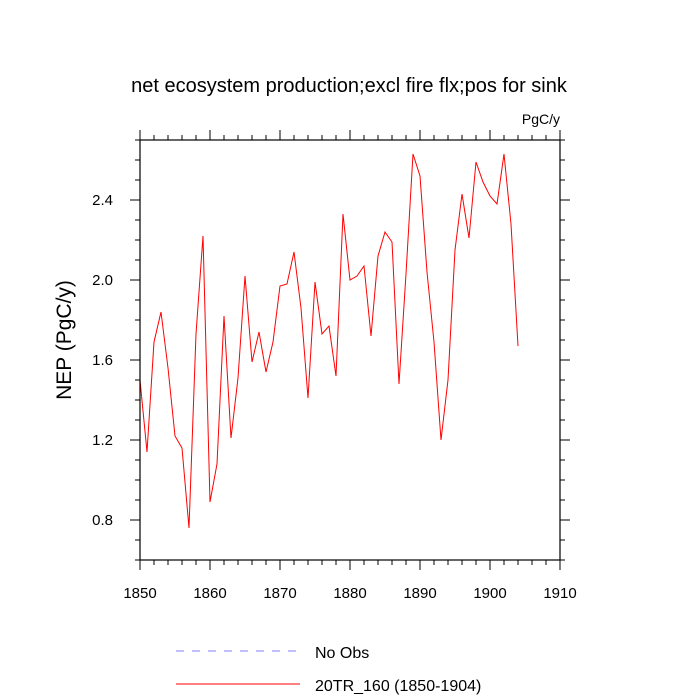 Image resolution: width=700 pixels, height=700 pixels. I want to click on x-tick-labels: 1850 1860 1870 1880 1890 1900 1910, so click(349, 593).